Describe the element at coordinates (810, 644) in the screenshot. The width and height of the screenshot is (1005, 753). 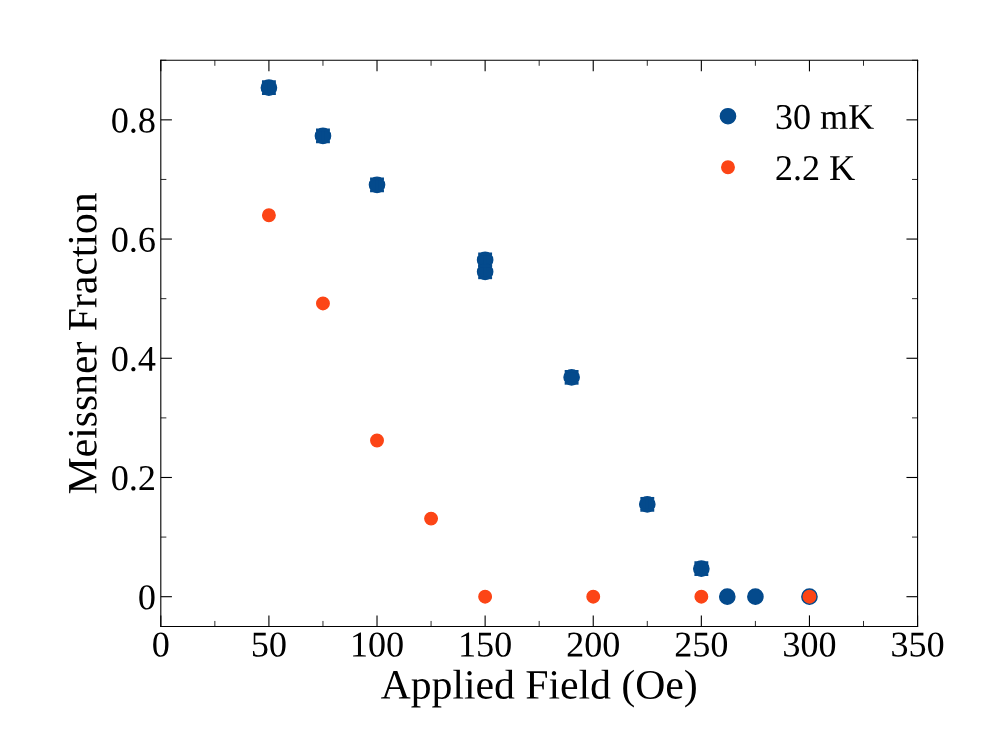
I see `x-tick-label: 300` at that location.